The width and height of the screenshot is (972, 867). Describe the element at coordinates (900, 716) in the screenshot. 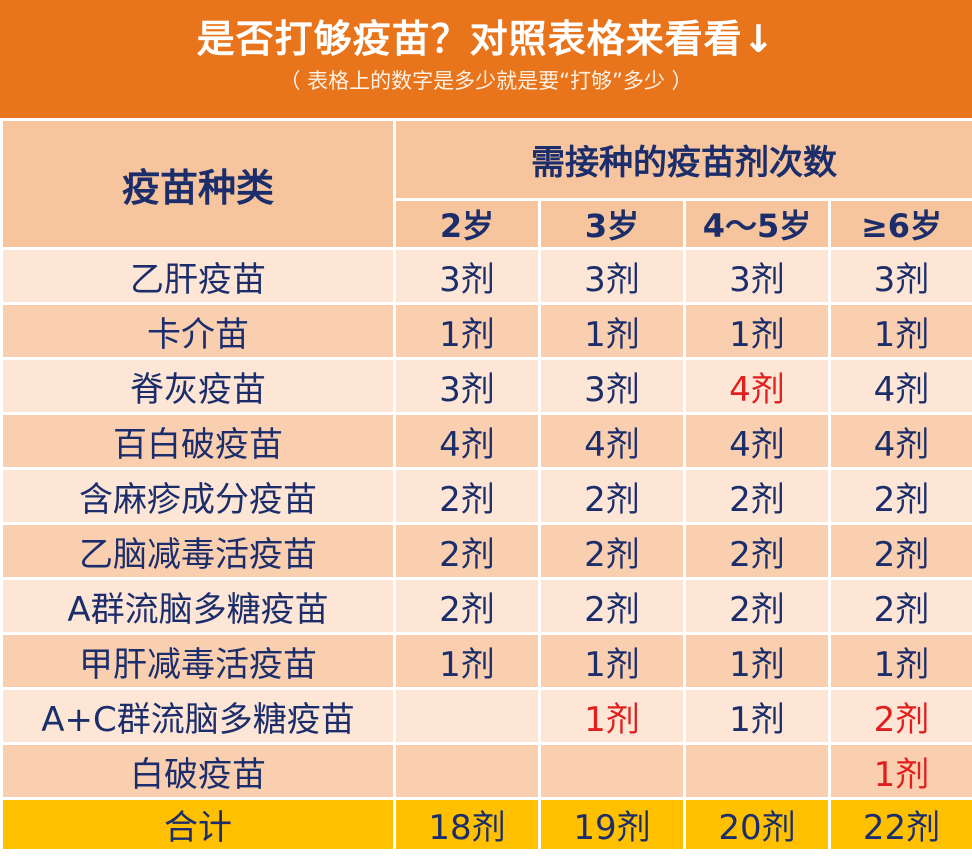

I see `dose-cell-highlight: 2剂` at that location.